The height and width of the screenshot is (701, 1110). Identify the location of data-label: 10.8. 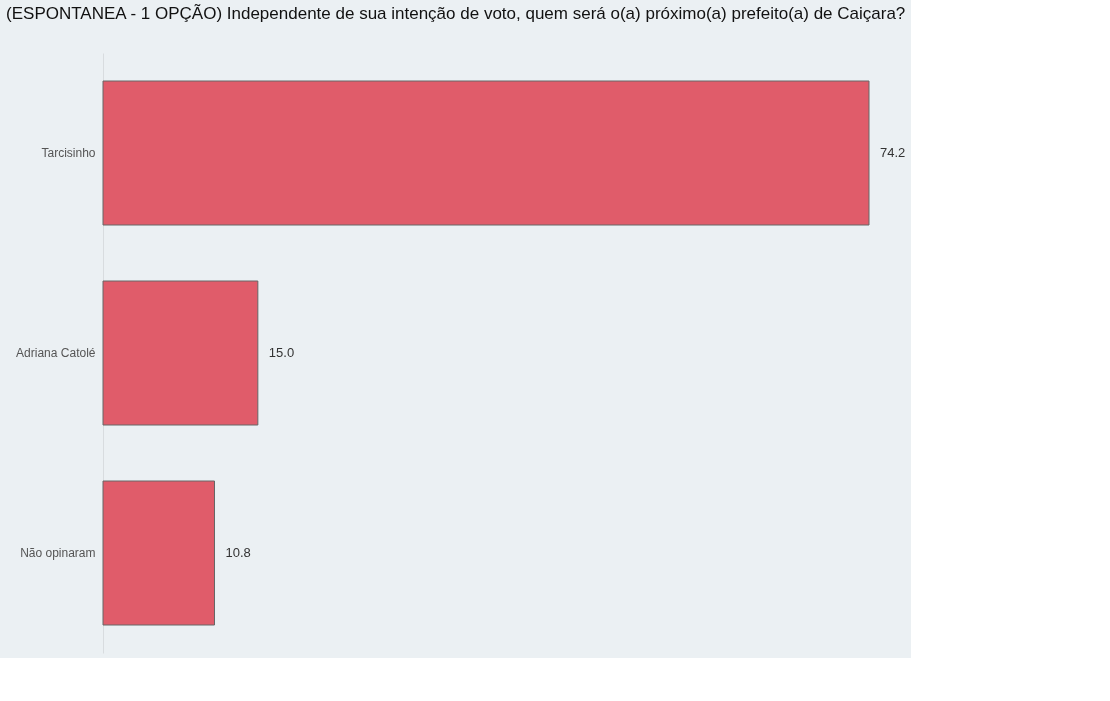
(238, 552).